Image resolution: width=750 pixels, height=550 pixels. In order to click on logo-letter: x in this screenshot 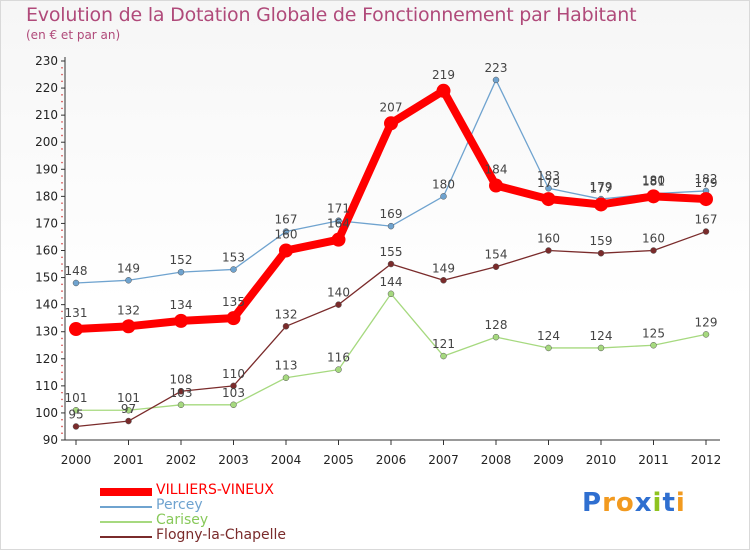, I will do `click(643, 503)`.